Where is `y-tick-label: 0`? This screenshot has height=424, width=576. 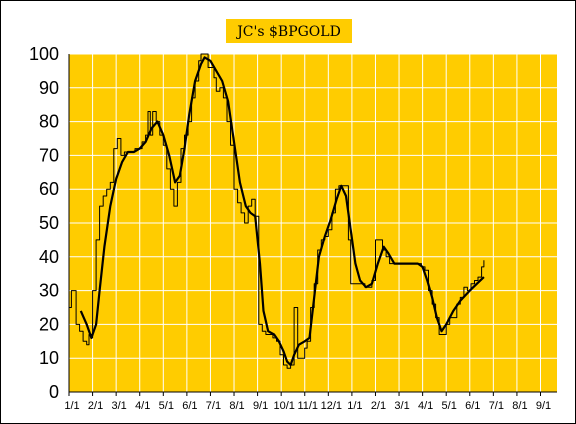 y-tick-label: 0 is located at coordinates (54, 392).